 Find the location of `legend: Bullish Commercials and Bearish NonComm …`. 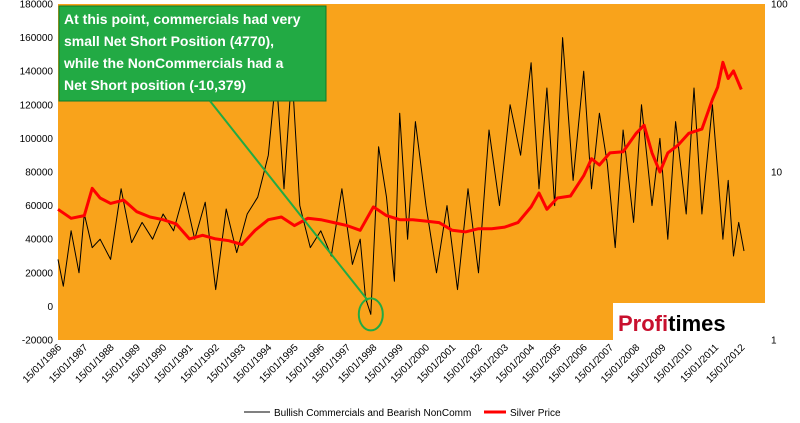

legend: Bullish Commercials and Bearish NonComm … is located at coordinates (402, 413).